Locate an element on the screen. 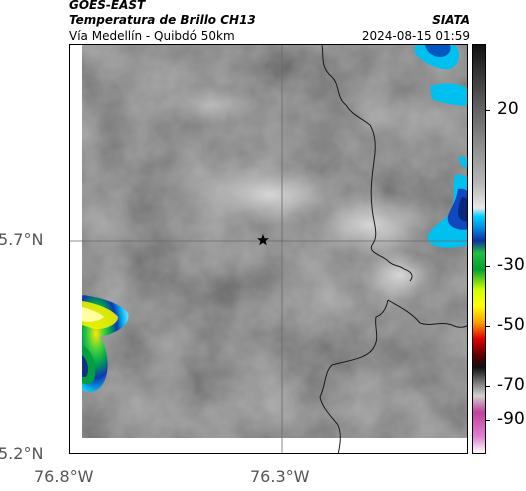 This screenshot has height=491, width=526. region-subtitle: Vía Medellín - Quibdó 50km is located at coordinates (152, 36).